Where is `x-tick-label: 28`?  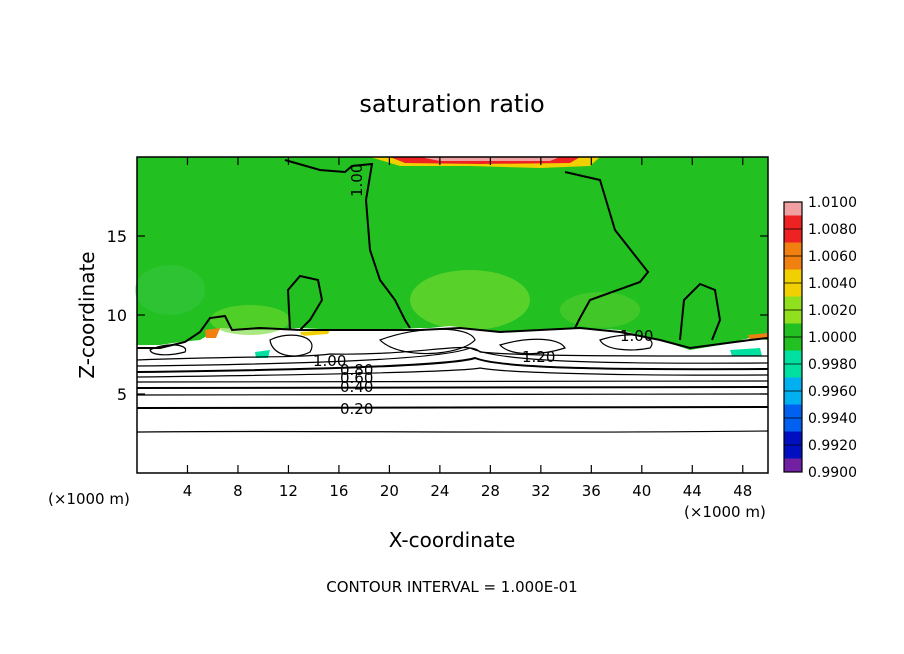 x-tick-label: 28 is located at coordinates (490, 491).